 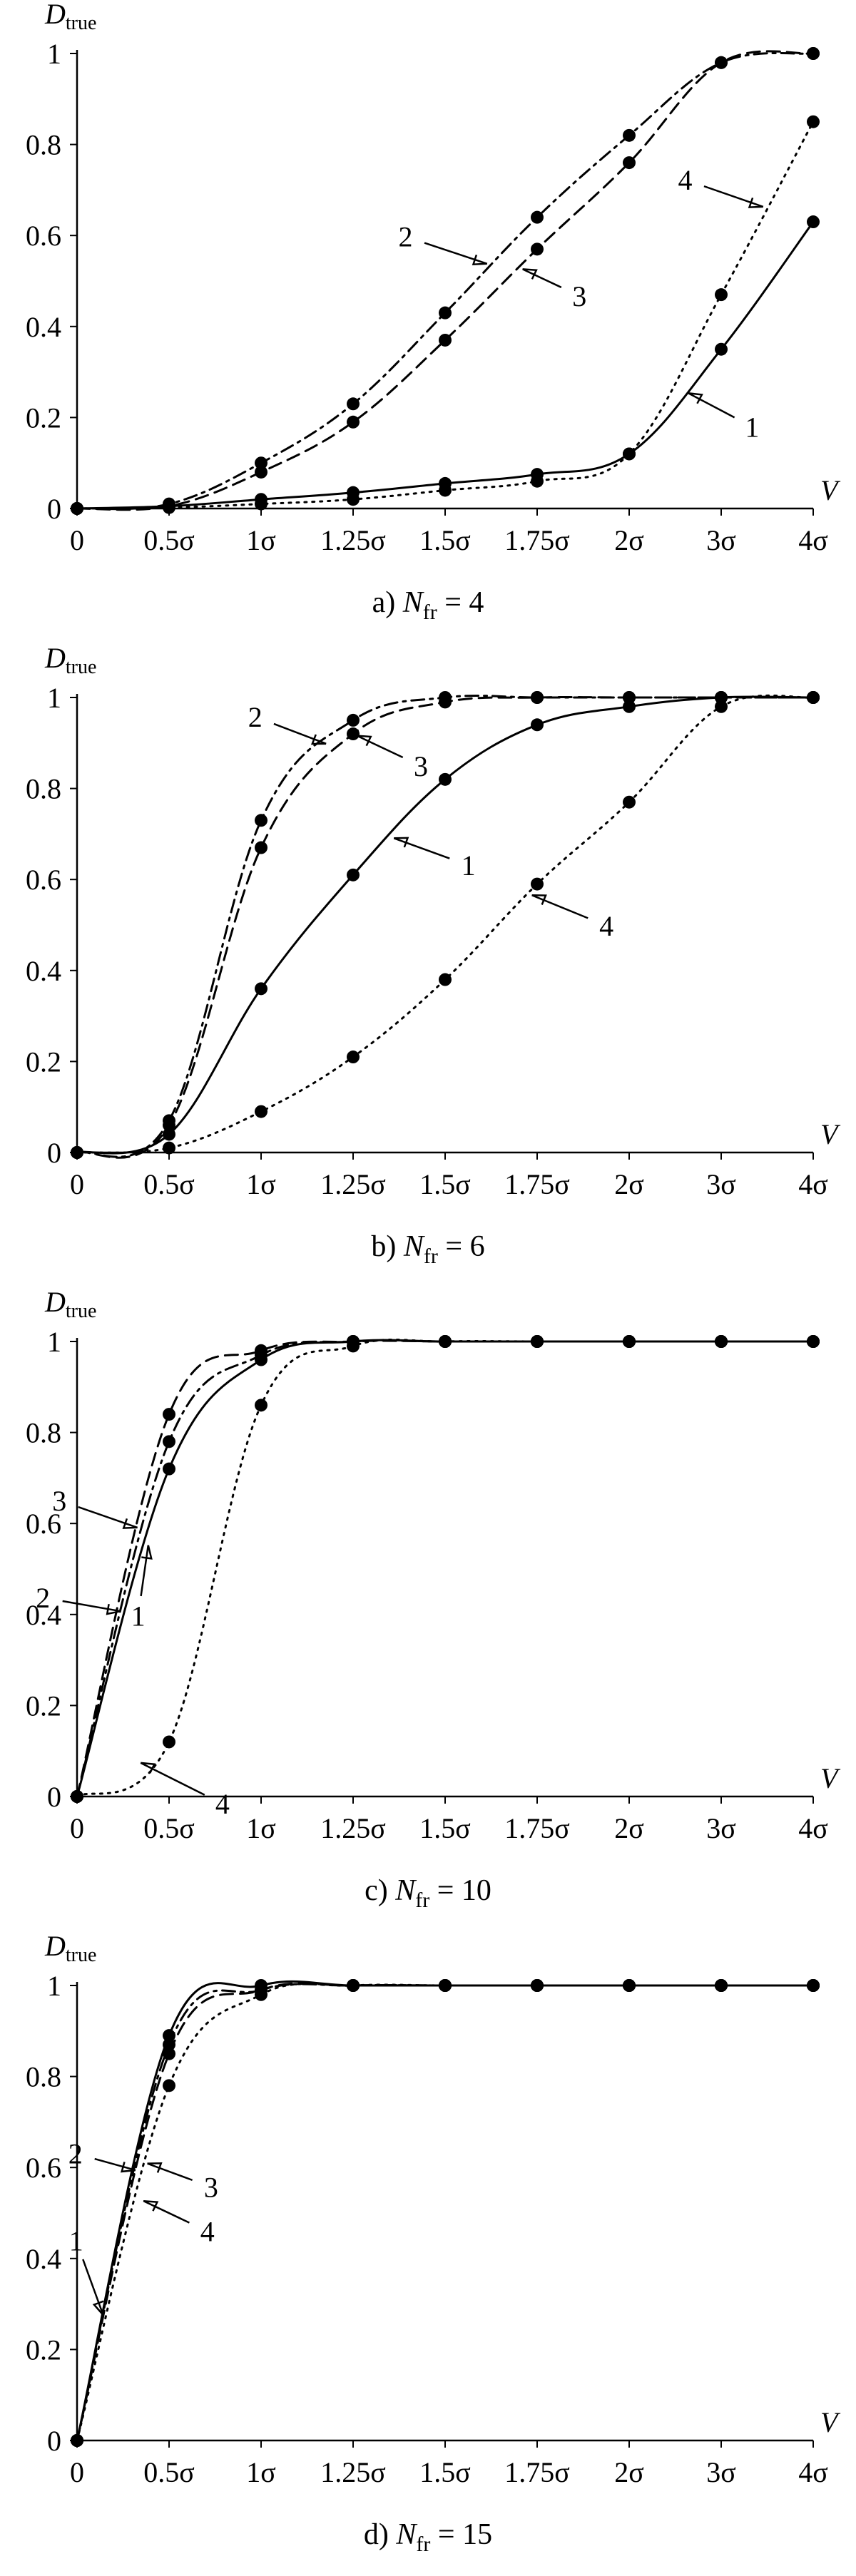 What do you see at coordinates (54, 1342) in the screenshot?
I see `y-tick-label: 1` at bounding box center [54, 1342].